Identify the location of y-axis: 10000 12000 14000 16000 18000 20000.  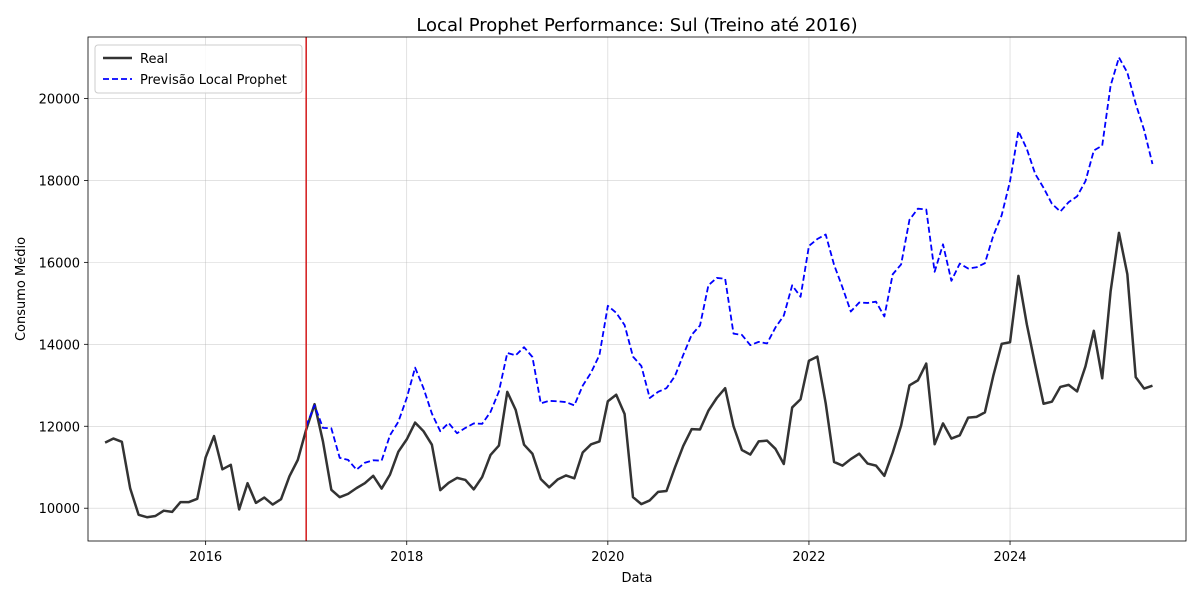
(63, 304).